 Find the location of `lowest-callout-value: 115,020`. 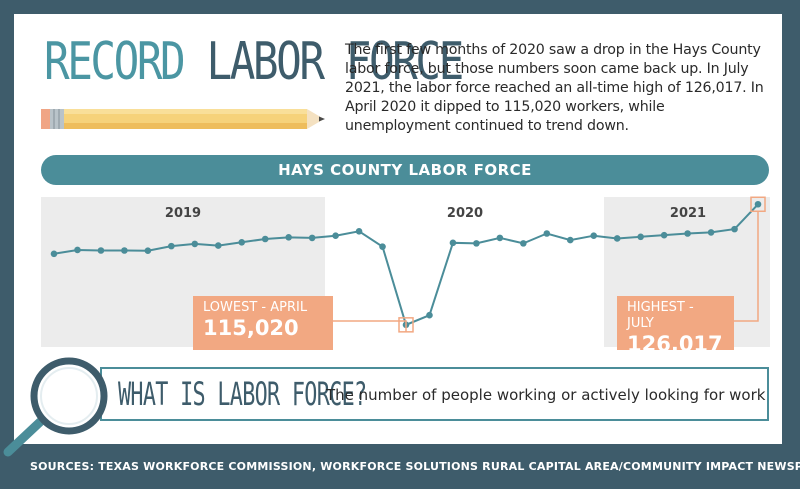

lowest-callout-value: 115,020 is located at coordinates (251, 328).